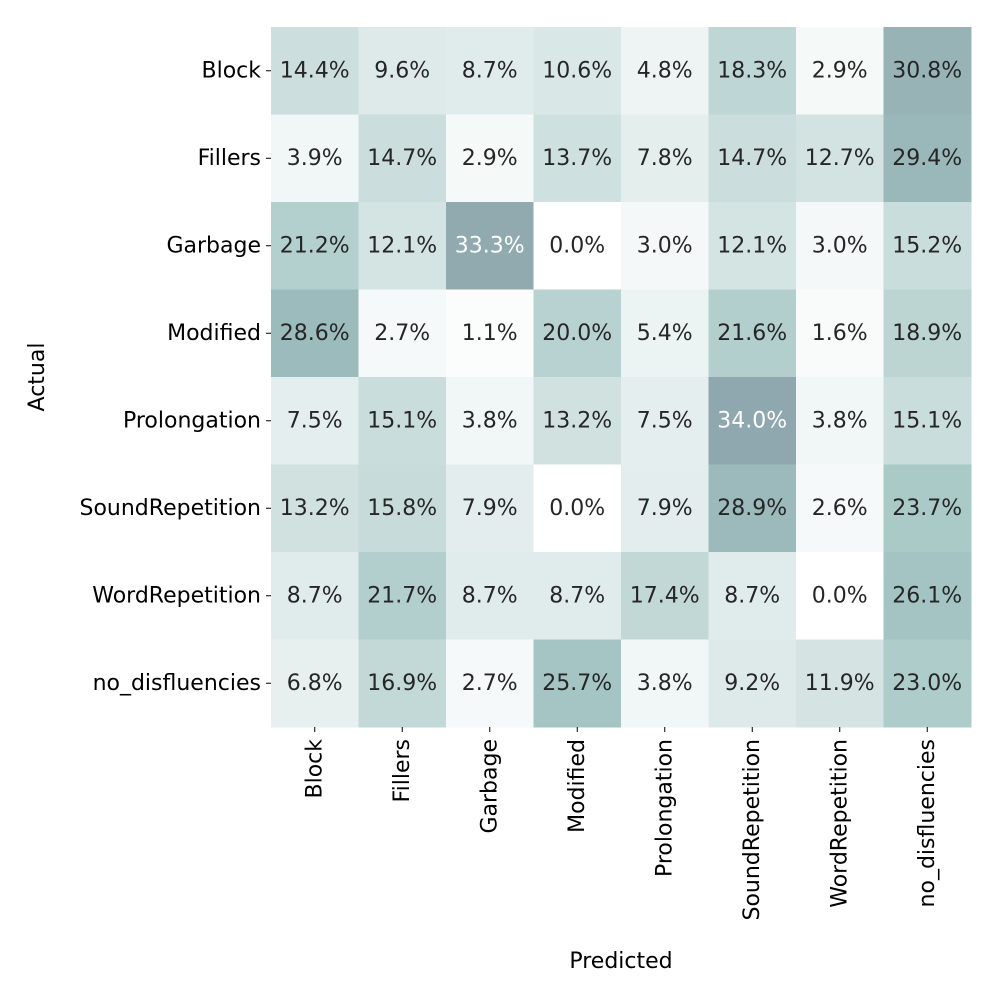  I want to click on x-tick-label: SoundRepetition, so click(752, 830).